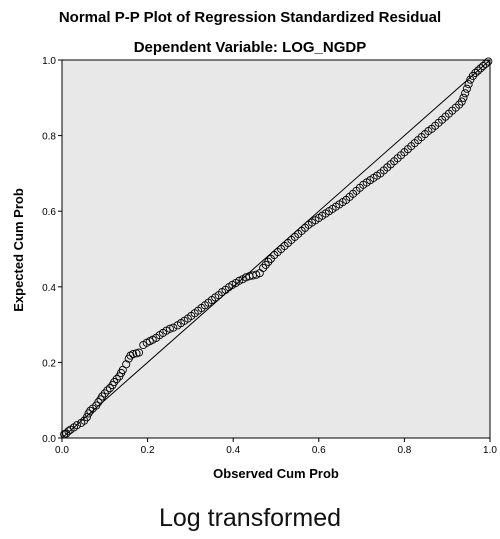 This screenshot has height=539, width=500. Describe the element at coordinates (49, 137) in the screenshot. I see `y-tick-label: 0.8` at that location.